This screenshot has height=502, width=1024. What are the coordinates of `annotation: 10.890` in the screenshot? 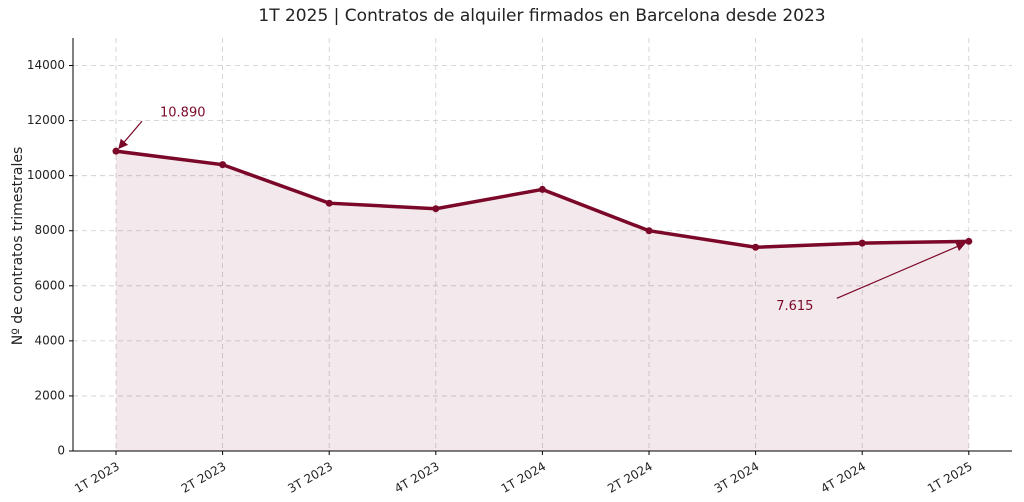 It's located at (183, 113).